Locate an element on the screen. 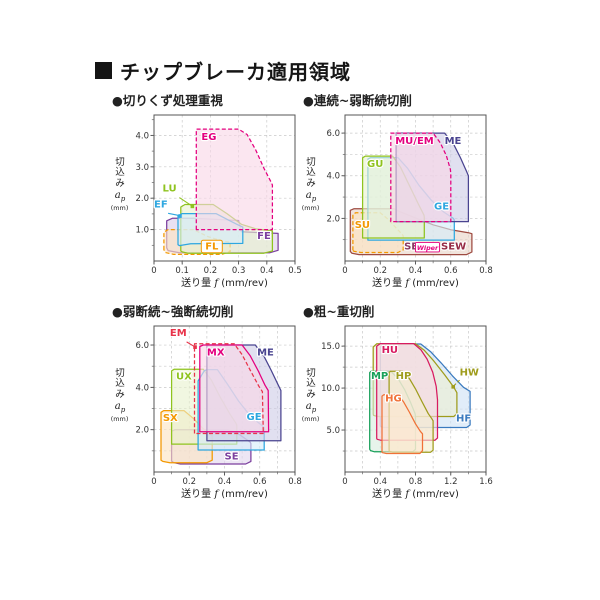 Image resolution: width=600 pixels, height=600 pixels. region-label-HP: HP is located at coordinates (404, 376).